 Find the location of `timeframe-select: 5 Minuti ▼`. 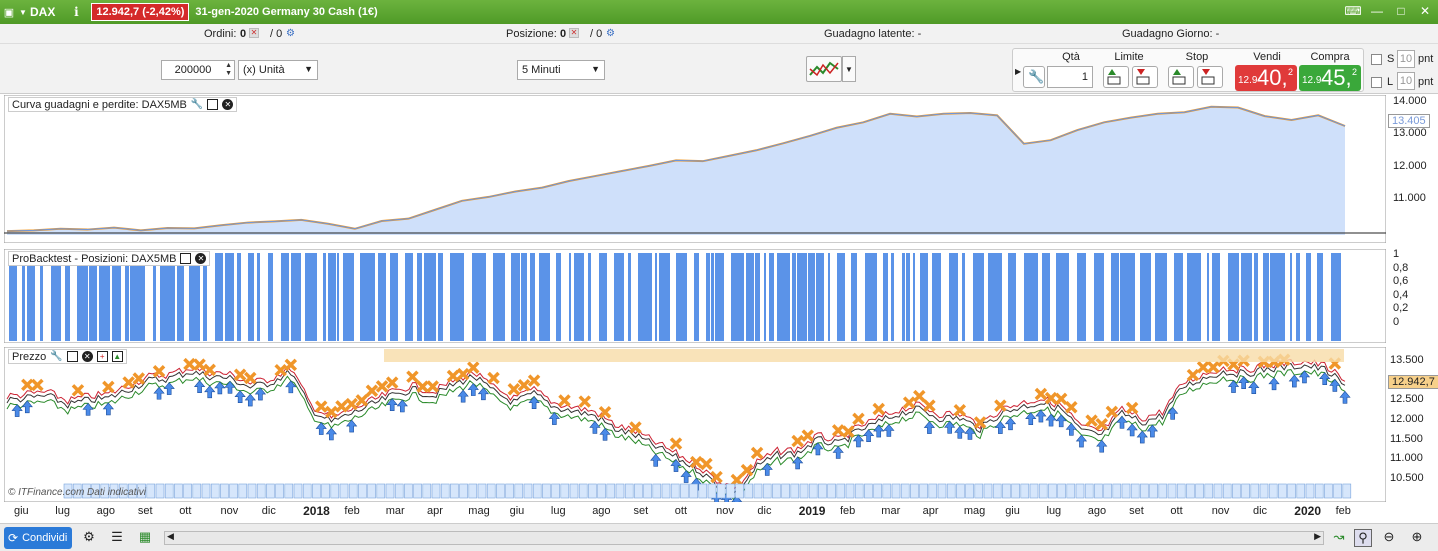

timeframe-select: 5 Minuti ▼ is located at coordinates (561, 70).